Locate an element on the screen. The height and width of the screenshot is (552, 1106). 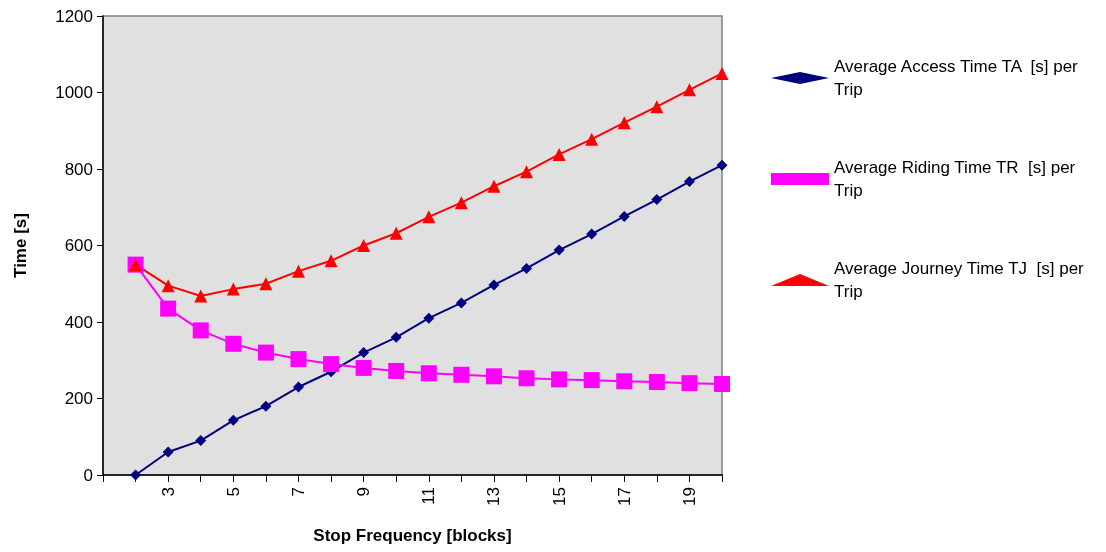
y-tick-label: 800 is located at coordinates (78, 169).